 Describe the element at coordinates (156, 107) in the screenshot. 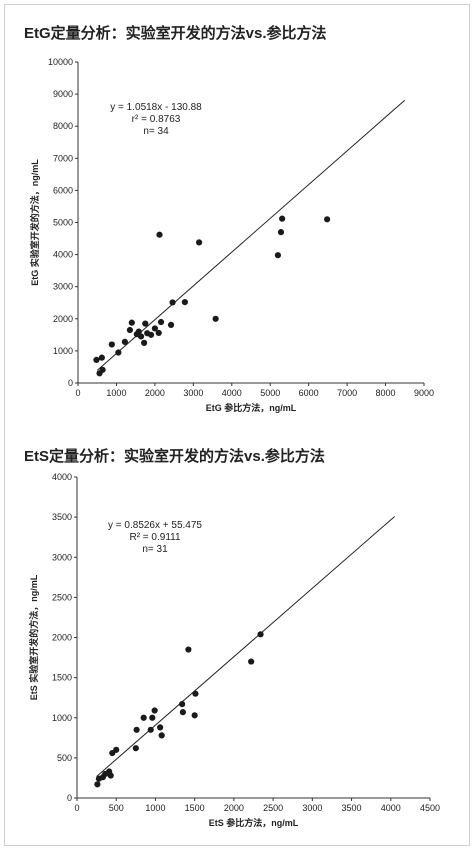

I see `etg-annotation: y = 1.0518x - 130.88` at that location.